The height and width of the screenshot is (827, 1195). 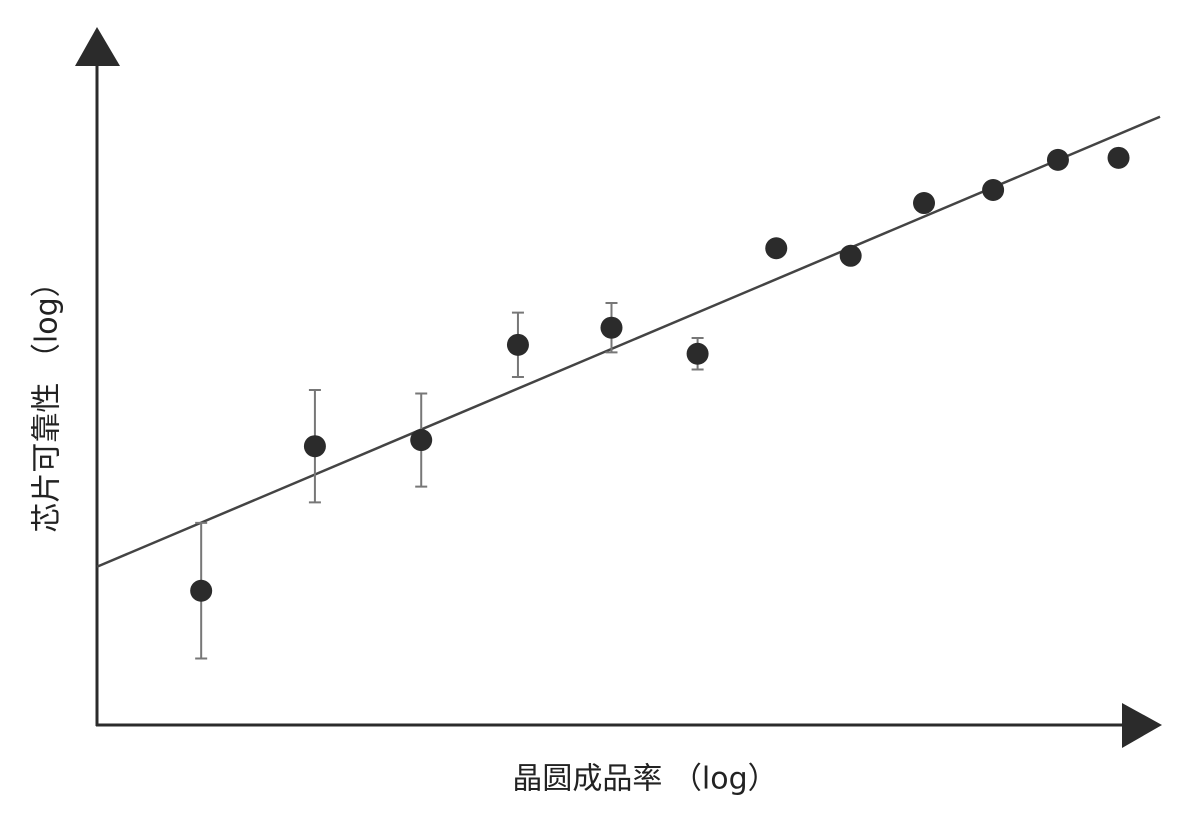 I want to click on y-axis-label: 芯片可靠性 （log）, so click(x=47, y=399).